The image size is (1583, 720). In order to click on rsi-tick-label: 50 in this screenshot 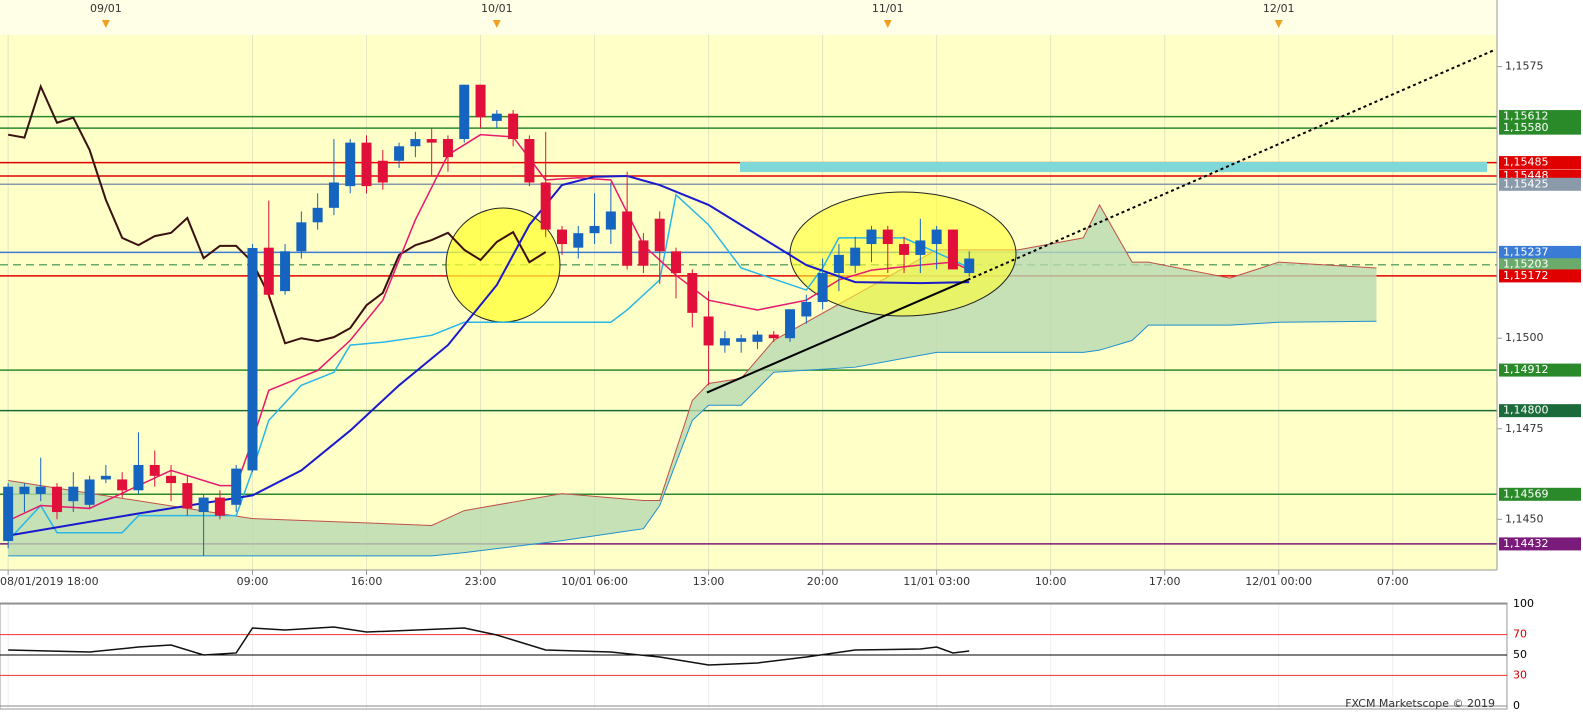, I will do `click(1520, 654)`.